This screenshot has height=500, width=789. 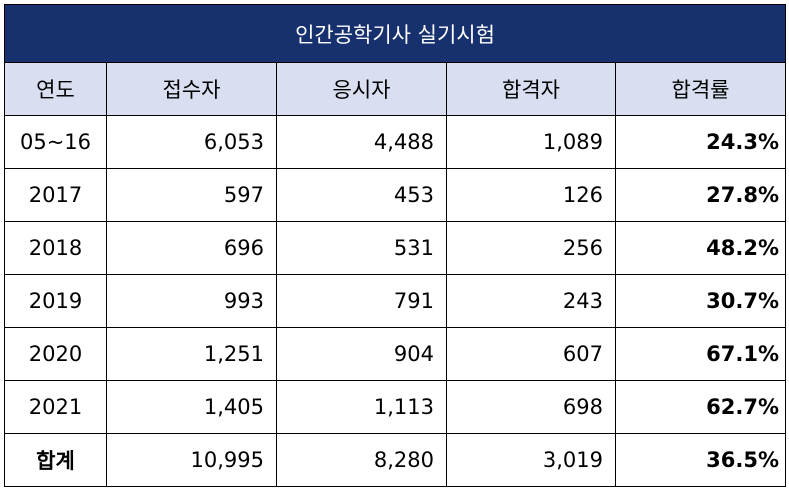 I want to click on cell-applicants: 6,053, so click(x=191, y=142).